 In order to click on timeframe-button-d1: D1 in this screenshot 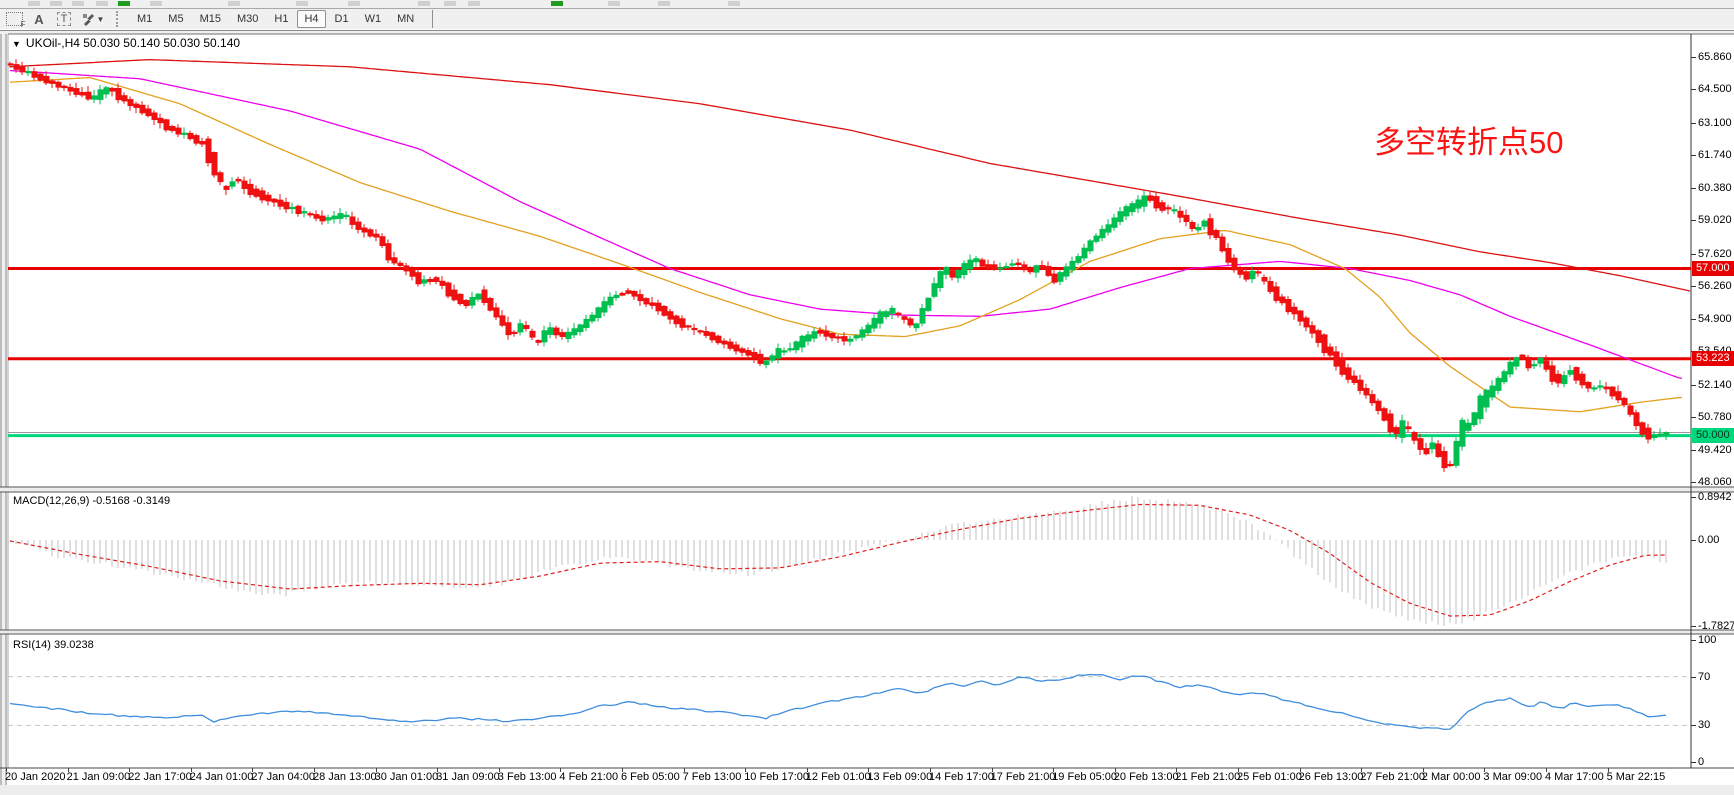, I will do `click(341, 19)`.